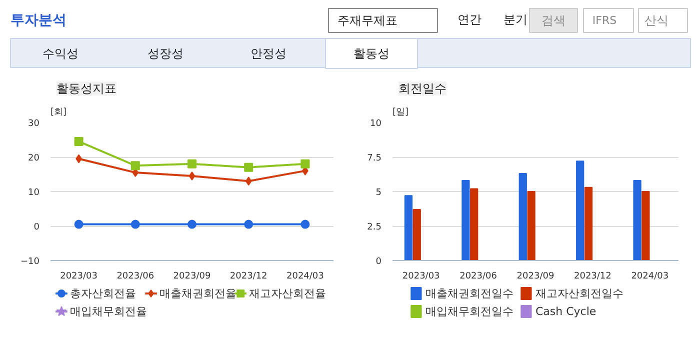 The width and height of the screenshot is (697, 342). What do you see at coordinates (108, 311) in the screenshot?
I see `legend-label: 매입채무회전율` at bounding box center [108, 311].